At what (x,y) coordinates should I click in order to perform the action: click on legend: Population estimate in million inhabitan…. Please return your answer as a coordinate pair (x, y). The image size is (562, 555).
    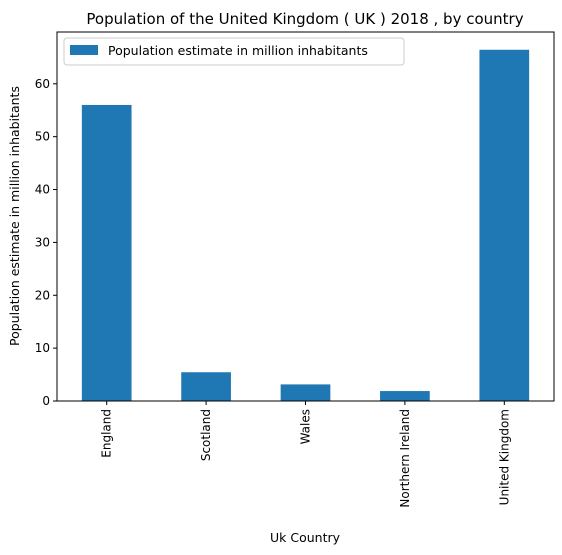
    Looking at the image, I should click on (234, 51).